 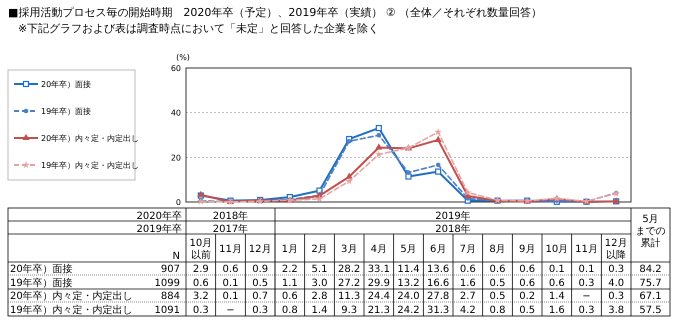 What do you see at coordinates (349, 296) in the screenshot?
I see `data-label: 11.3` at bounding box center [349, 296].